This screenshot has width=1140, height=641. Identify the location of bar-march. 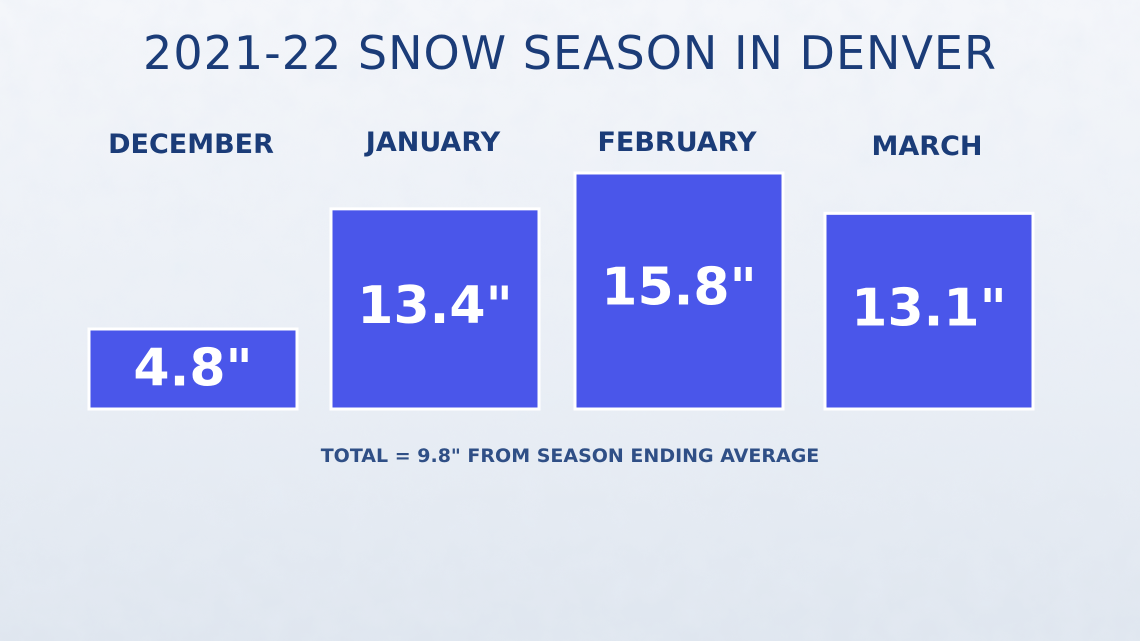
(929, 311).